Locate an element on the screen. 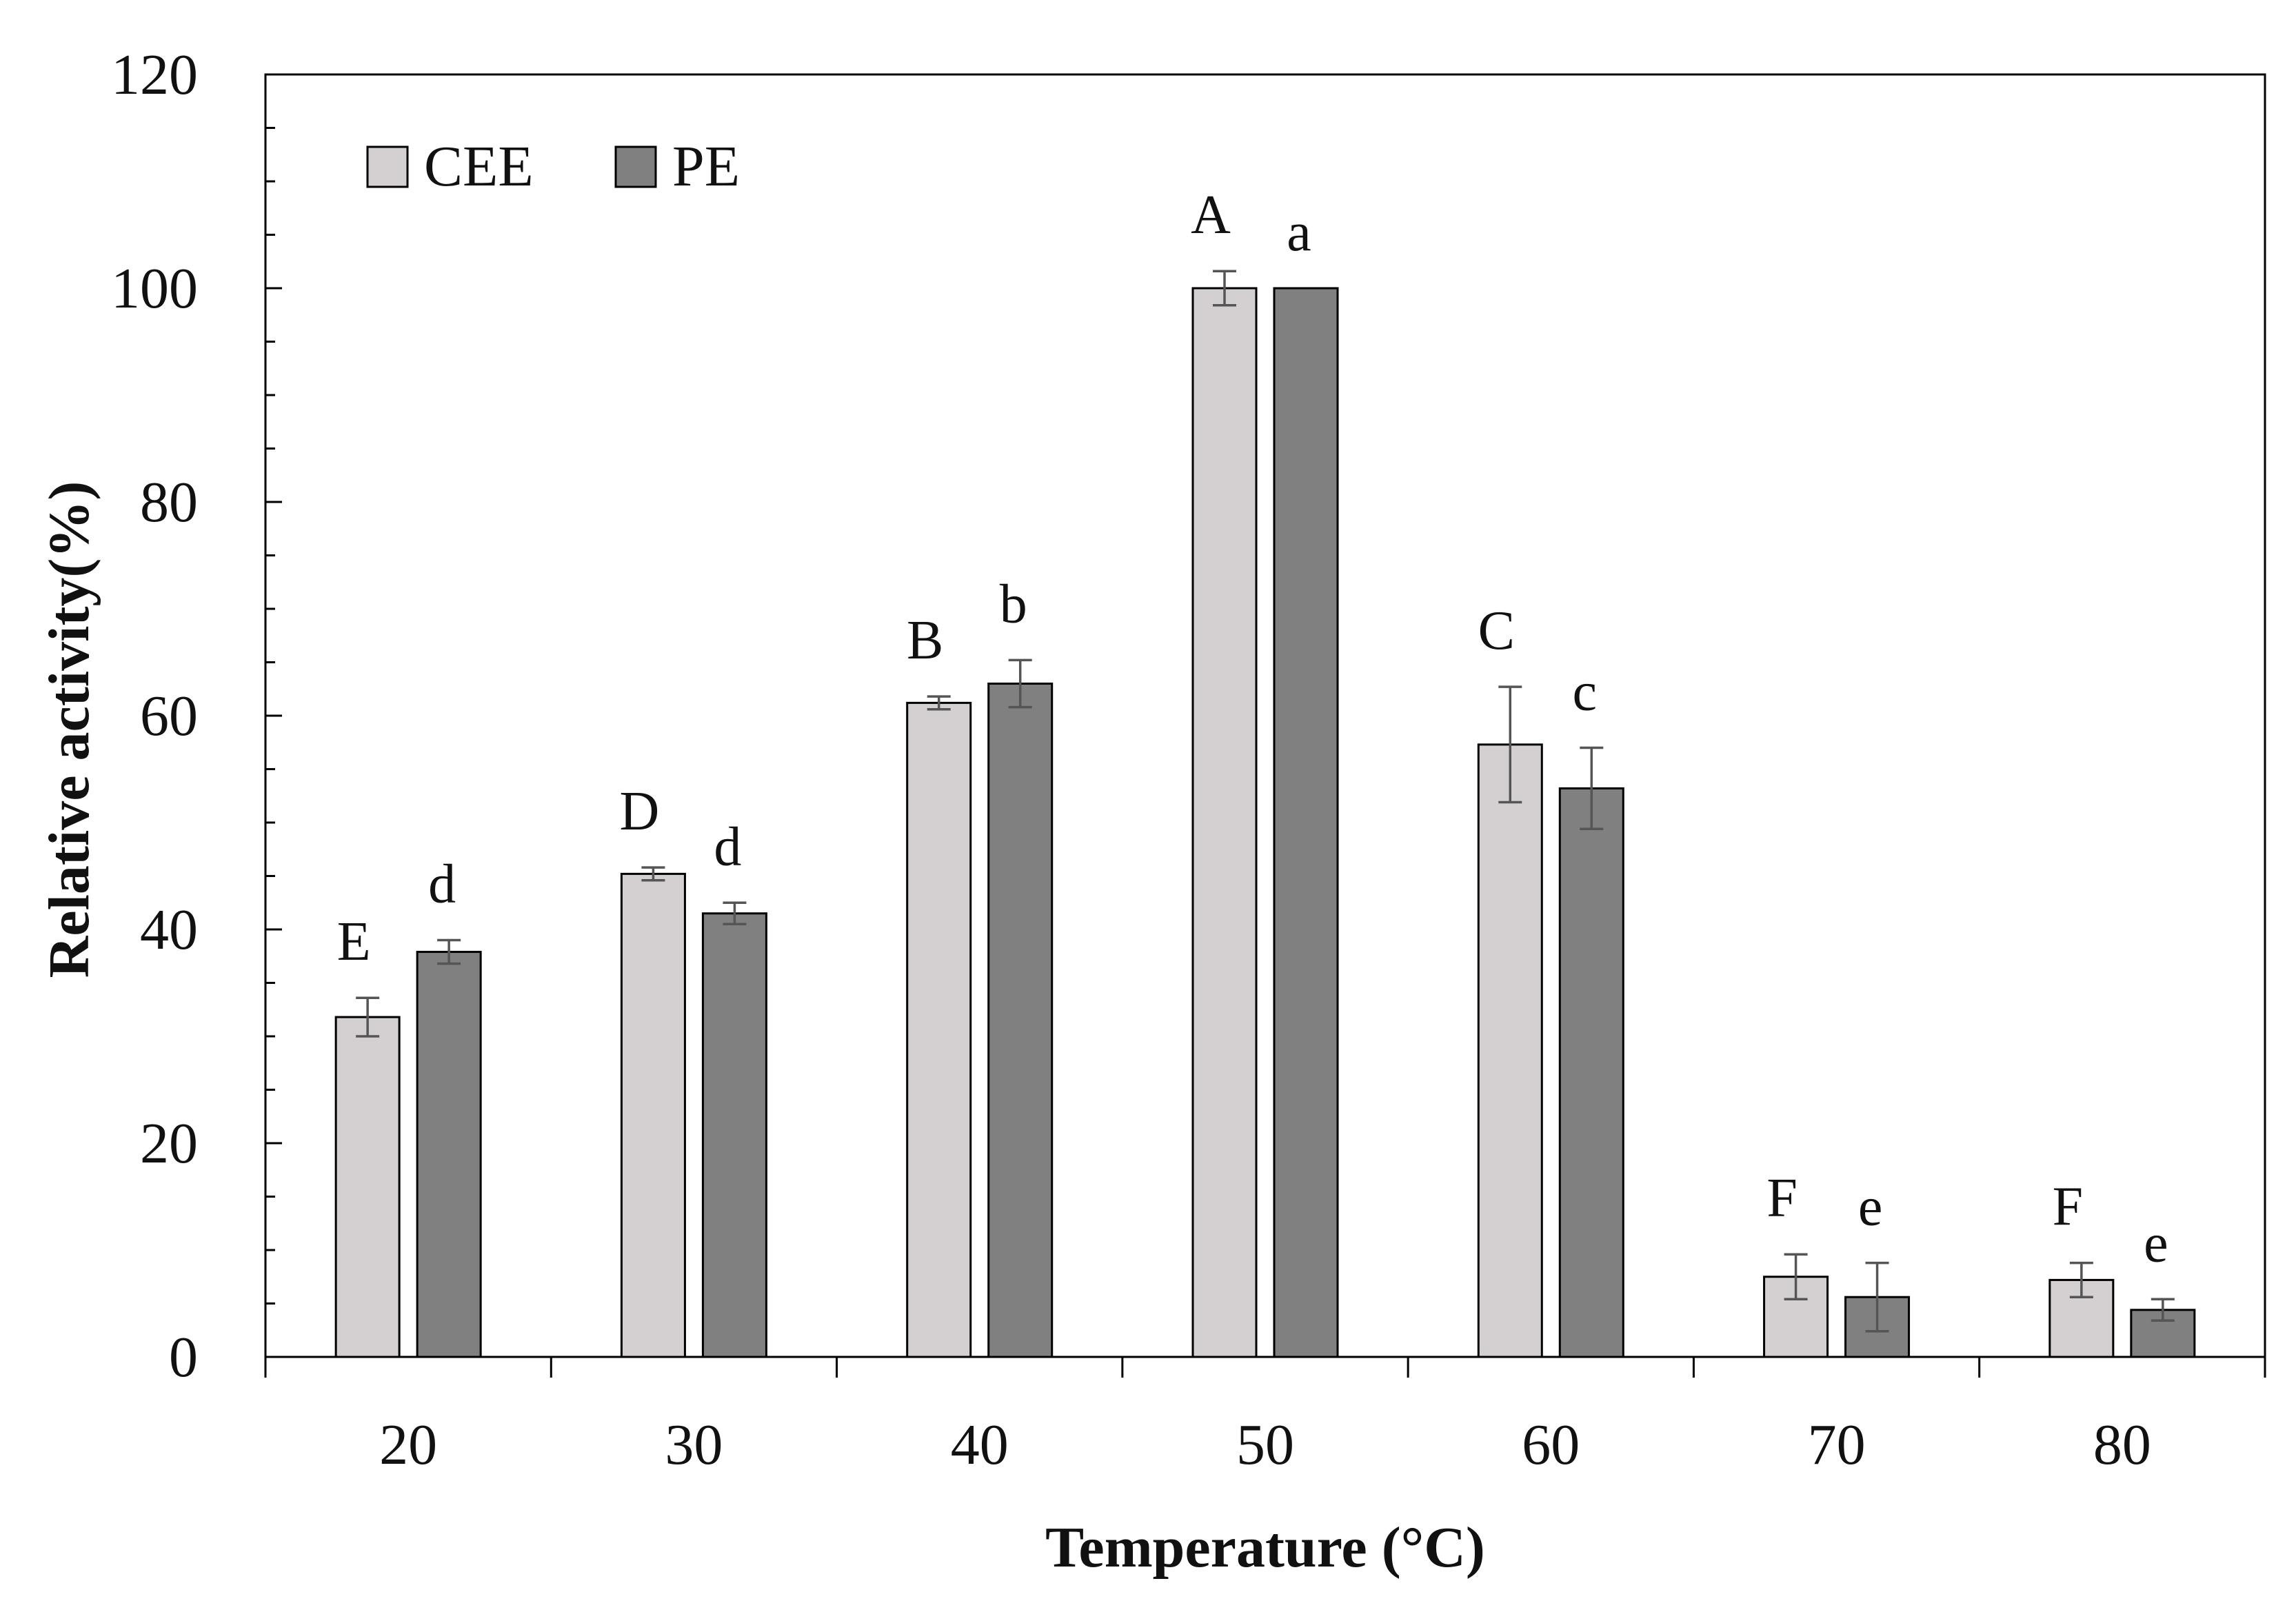 The width and height of the screenshot is (2296, 1601). x-axis: 20 30 40 50 60 70 80 is located at coordinates (1265, 1417).